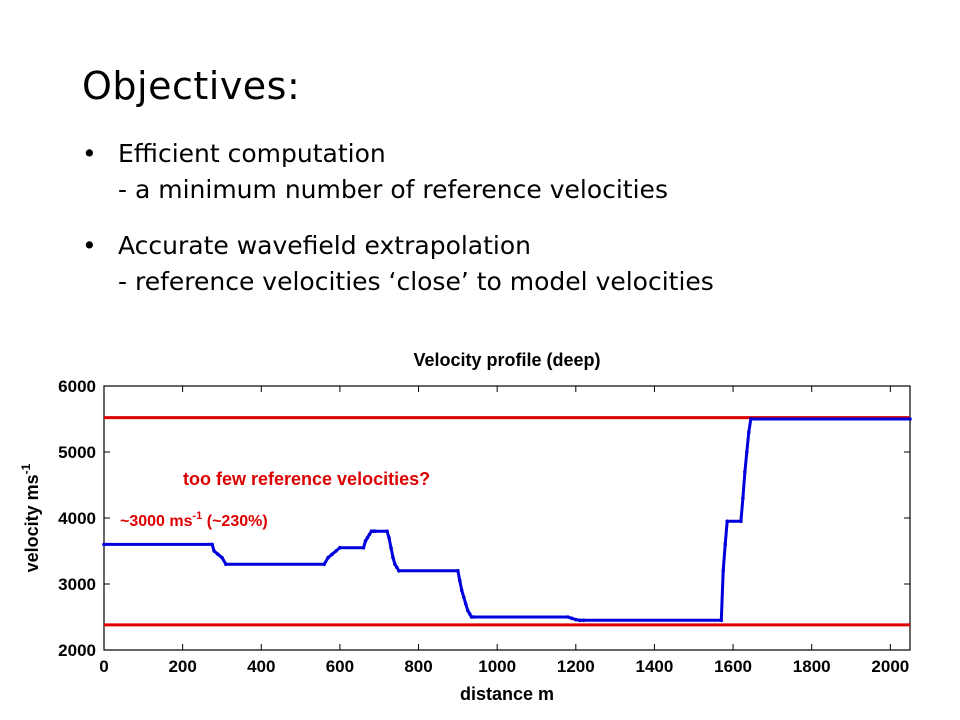  Describe the element at coordinates (306, 479) in the screenshot. I see `annotation-too-few: too few reference velocities?` at that location.